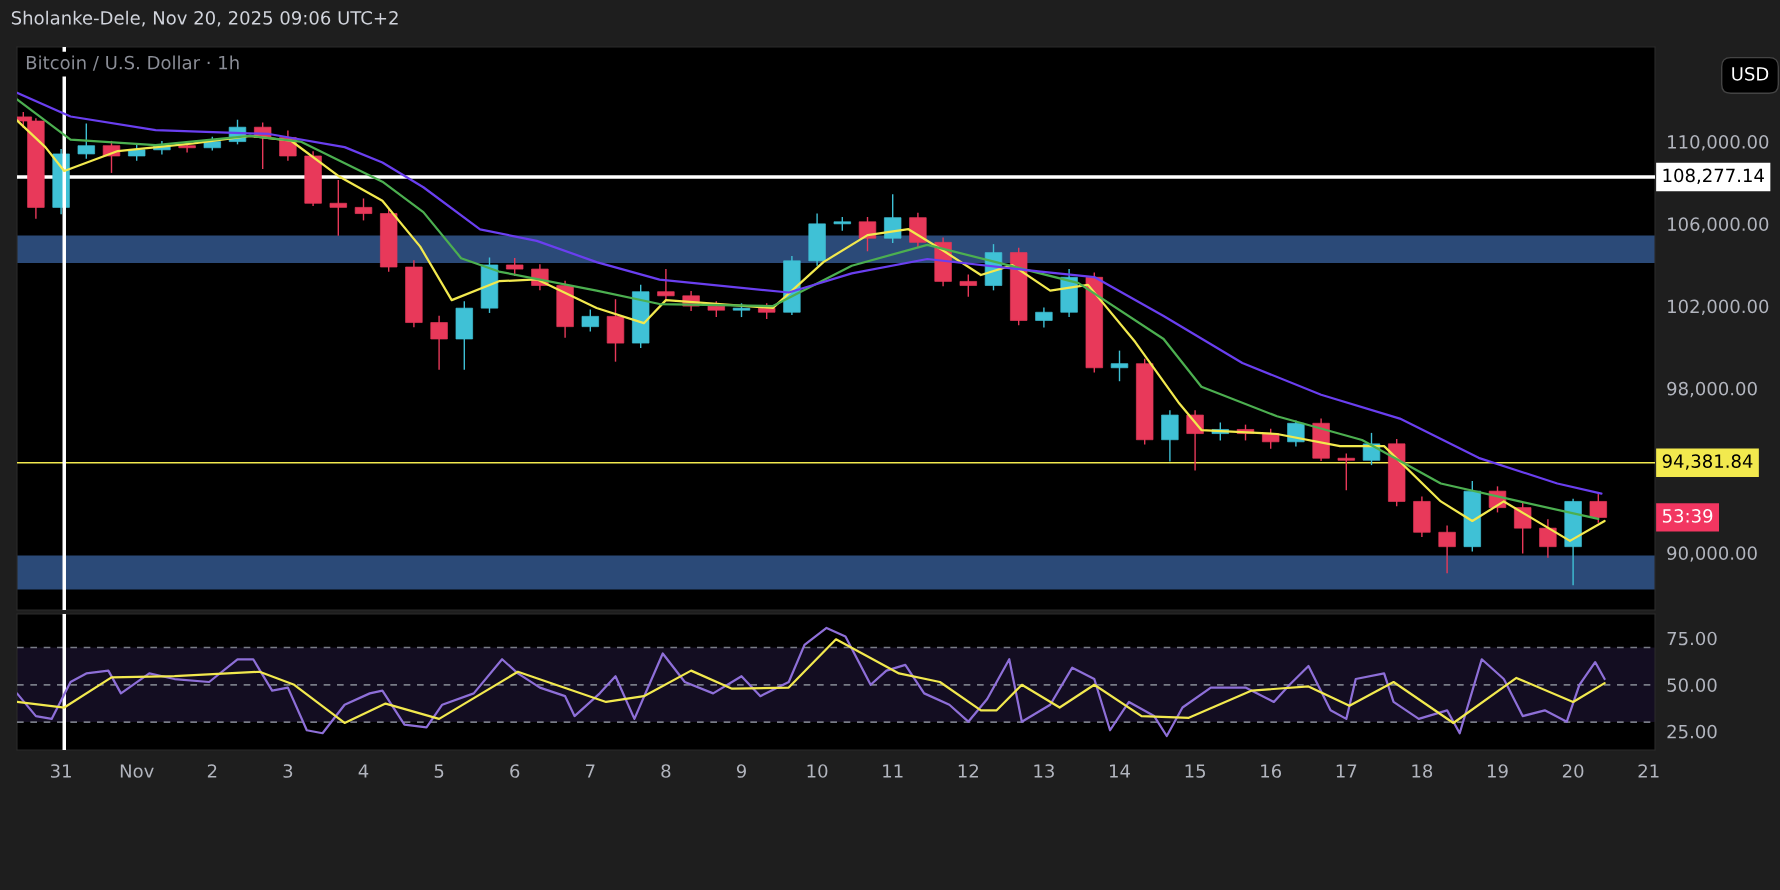 The image size is (1780, 890). Describe the element at coordinates (1718, 307) in the screenshot. I see `y-tick-label: 102,000.00` at that location.